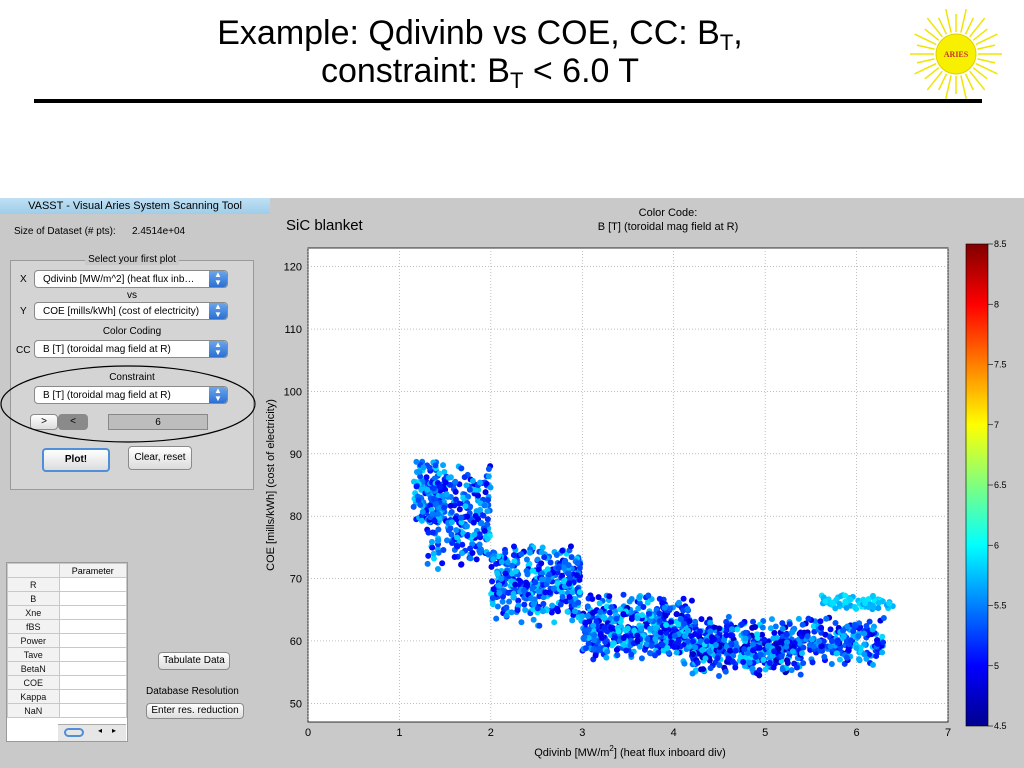 The image size is (1024, 768). Describe the element at coordinates (74, 732) in the screenshot. I see `scrollbar-thumb` at that location.